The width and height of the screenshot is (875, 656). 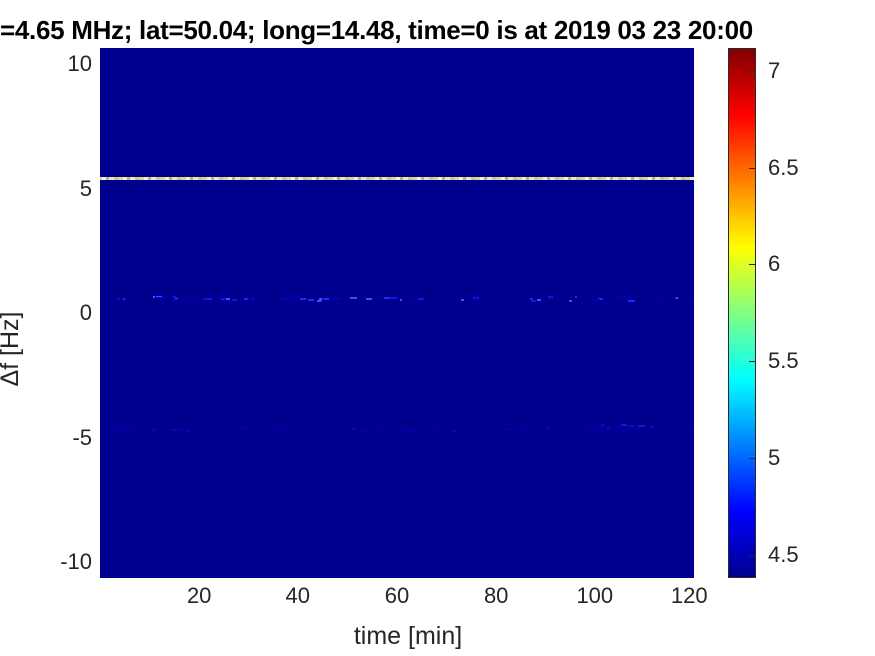 I want to click on colorbar-tick-label: 5, so click(x=774, y=458).